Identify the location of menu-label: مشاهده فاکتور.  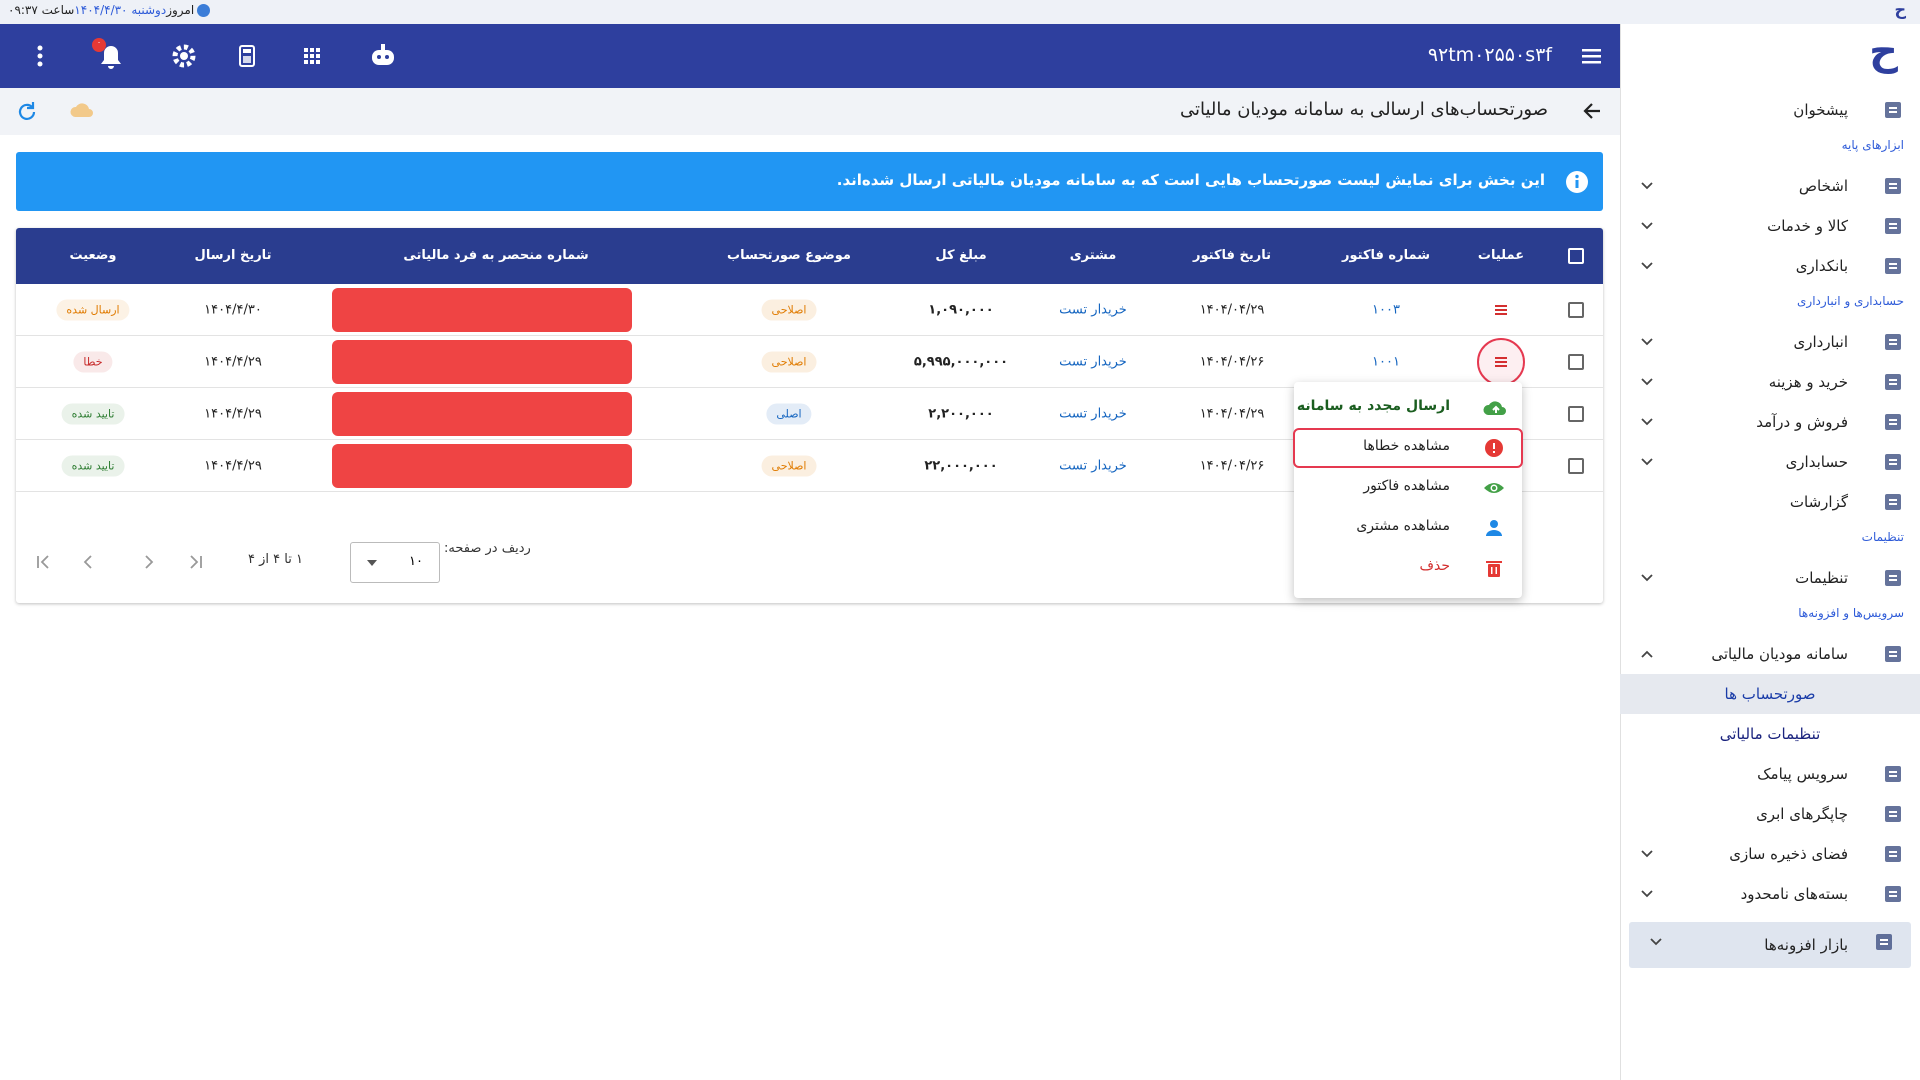
(1406, 486).